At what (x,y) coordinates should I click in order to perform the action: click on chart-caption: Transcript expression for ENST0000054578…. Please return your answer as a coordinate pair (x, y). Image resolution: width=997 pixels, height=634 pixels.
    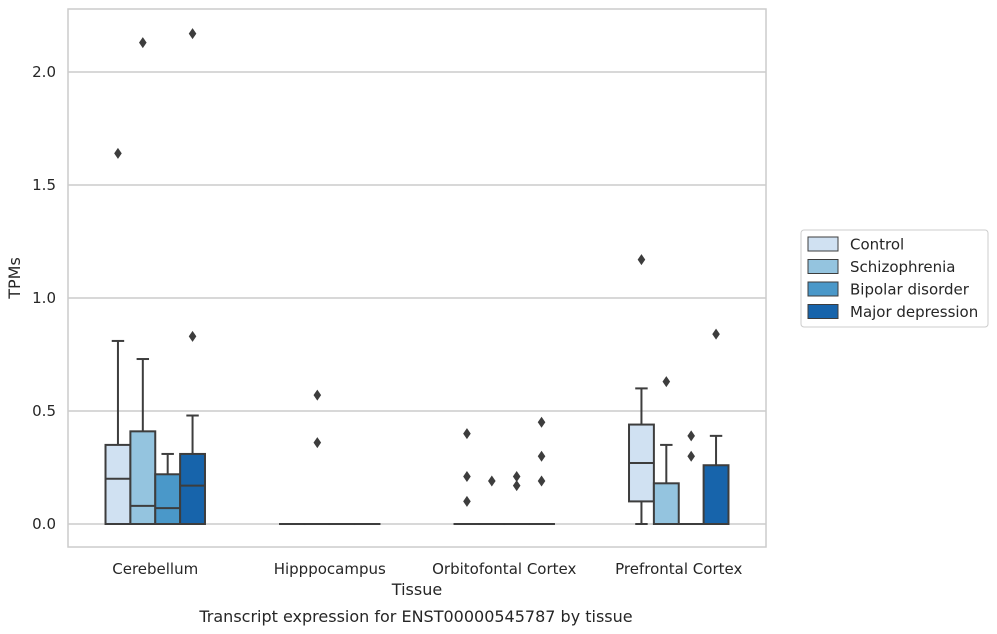
    Looking at the image, I should click on (415, 616).